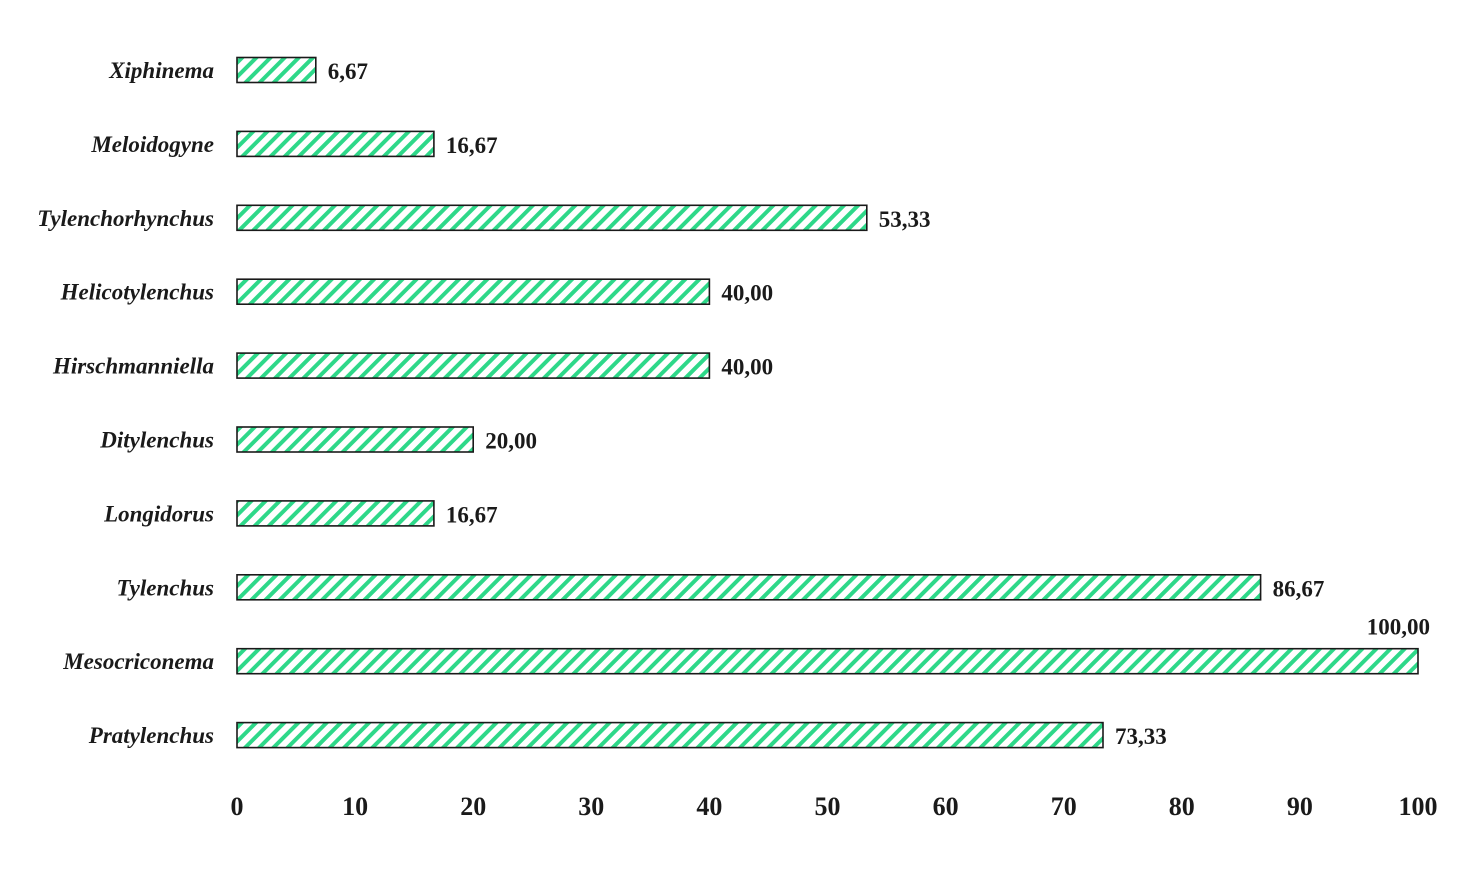 This screenshot has height=875, width=1457. Describe the element at coordinates (670, 735) in the screenshot. I see `bar-pratylenchus` at that location.